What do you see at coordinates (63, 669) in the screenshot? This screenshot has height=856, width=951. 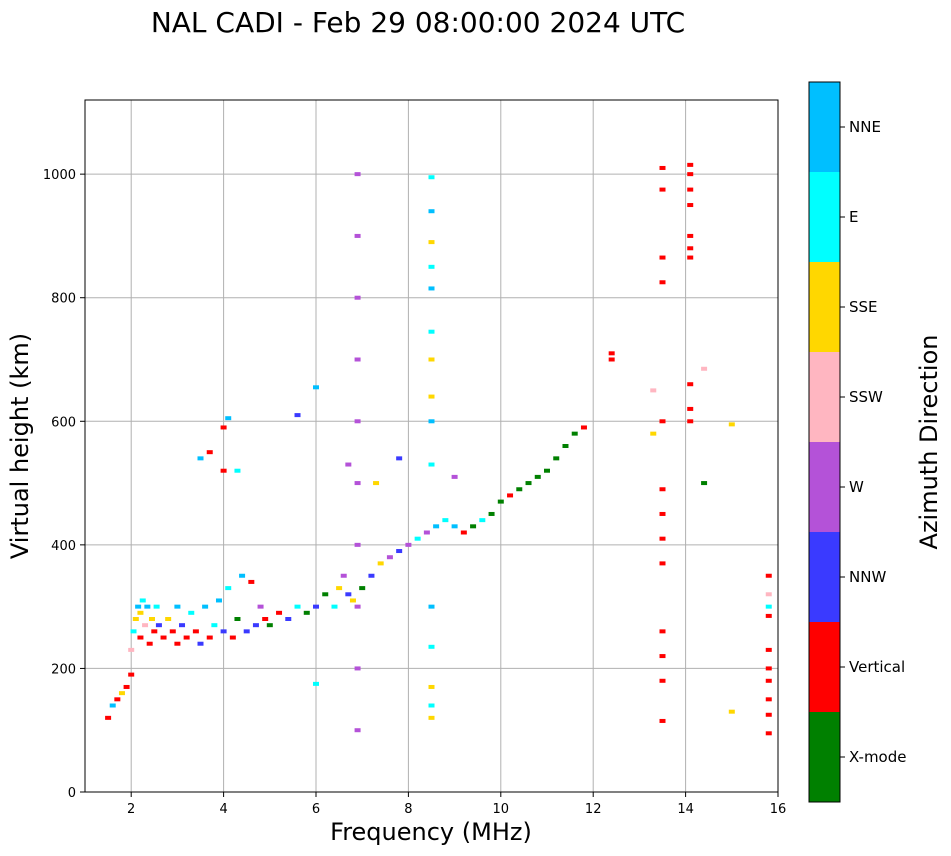 I see `y-tick-label: 200` at bounding box center [63, 669].